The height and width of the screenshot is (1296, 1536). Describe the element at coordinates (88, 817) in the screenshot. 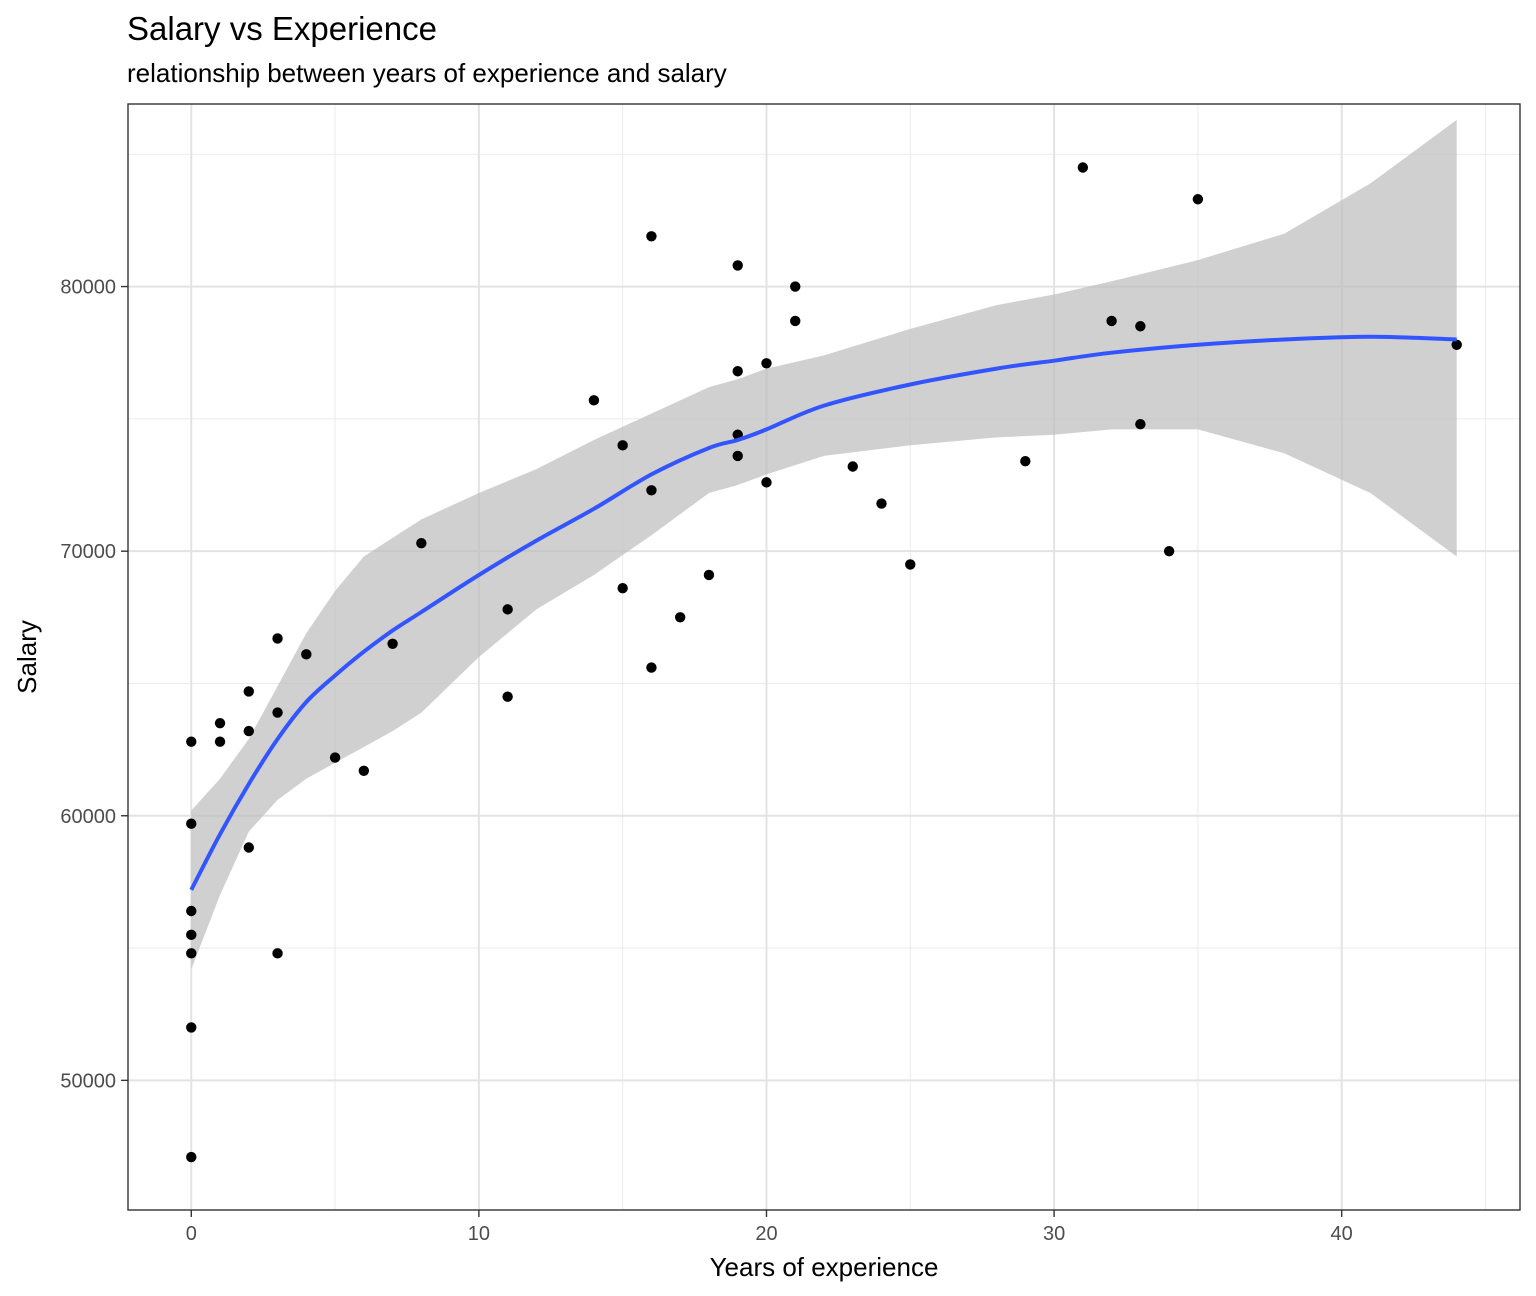

I see `y-tick-label: 60000` at that location.